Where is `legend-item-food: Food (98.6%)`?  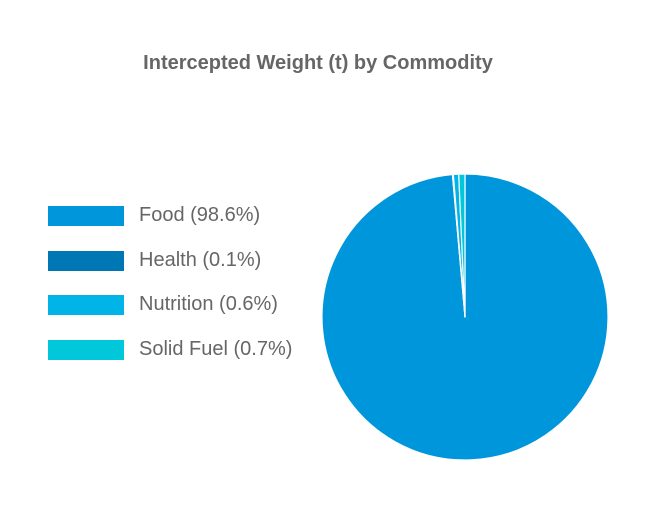 legend-item-food: Food (98.6%) is located at coordinates (170, 221).